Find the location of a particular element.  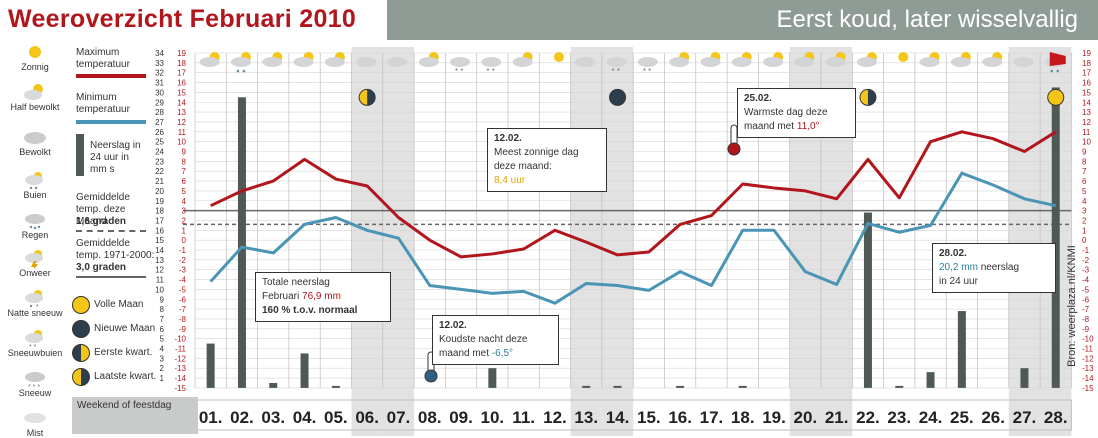

temp-tick-label-right: -15 is located at coordinates (1088, 388).